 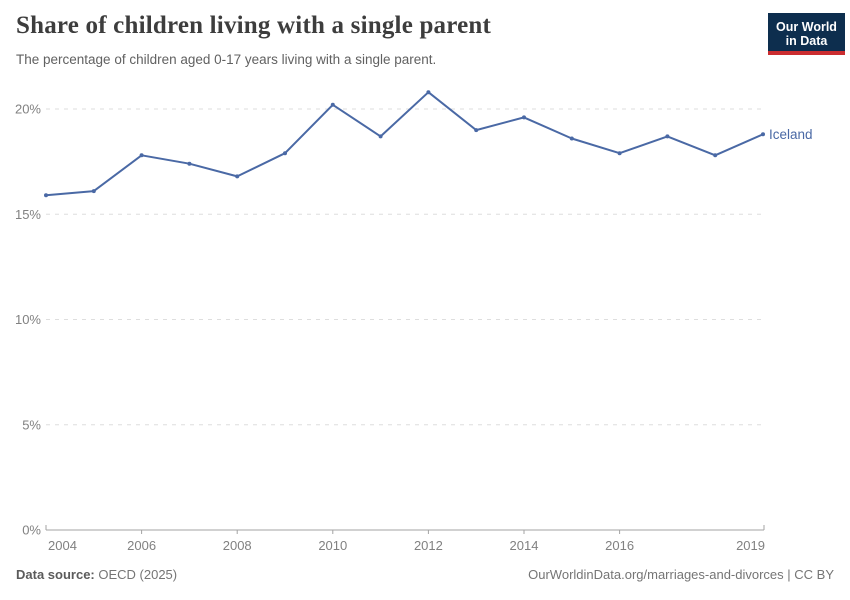 What do you see at coordinates (806, 41) in the screenshot?
I see `owid-logo-line2: in Data` at bounding box center [806, 41].